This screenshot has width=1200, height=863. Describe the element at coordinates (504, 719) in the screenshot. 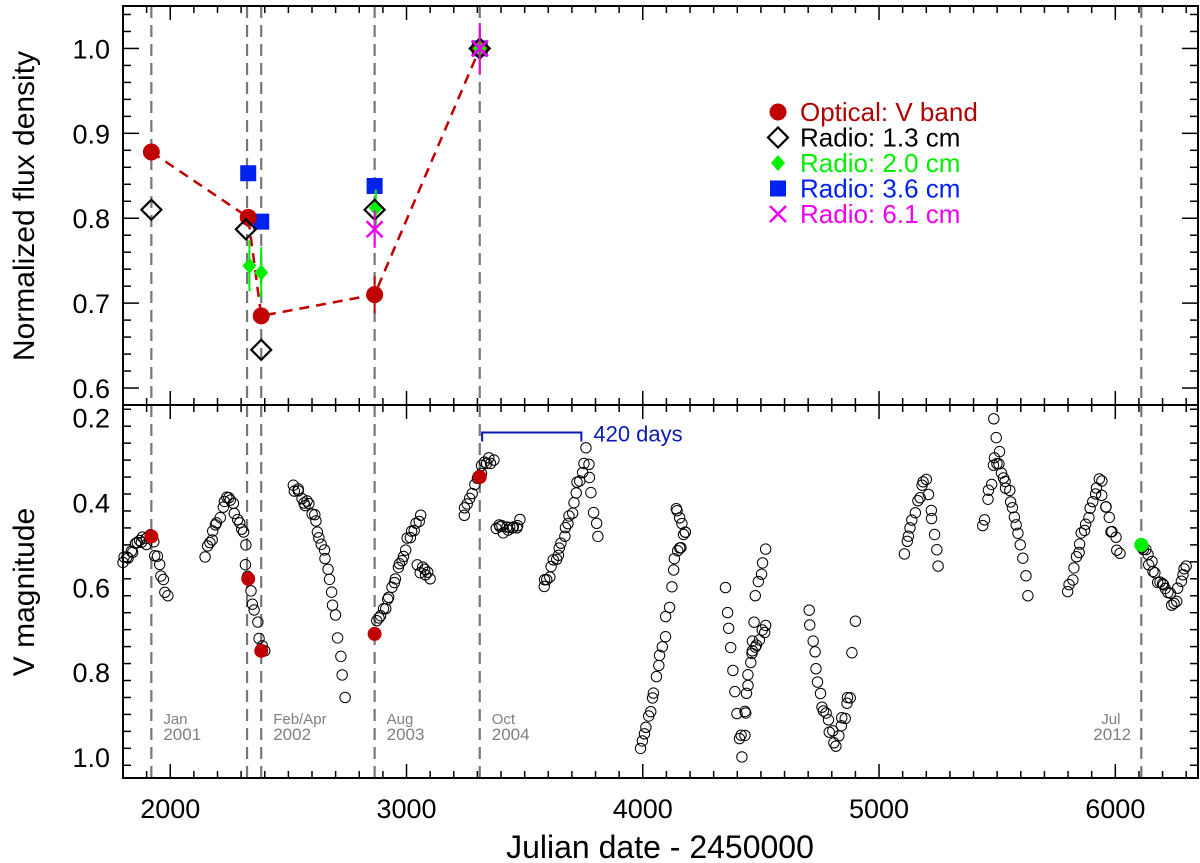

I see `epoch-label-top: Oct` at that location.